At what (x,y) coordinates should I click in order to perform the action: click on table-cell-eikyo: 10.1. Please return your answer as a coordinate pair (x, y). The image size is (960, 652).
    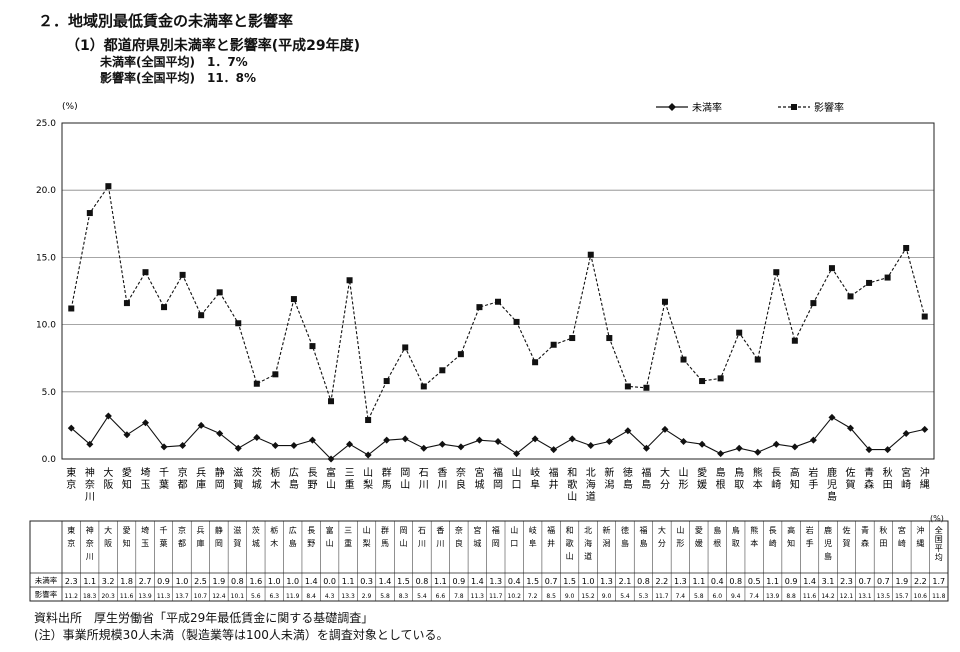
    Looking at the image, I should click on (238, 596).